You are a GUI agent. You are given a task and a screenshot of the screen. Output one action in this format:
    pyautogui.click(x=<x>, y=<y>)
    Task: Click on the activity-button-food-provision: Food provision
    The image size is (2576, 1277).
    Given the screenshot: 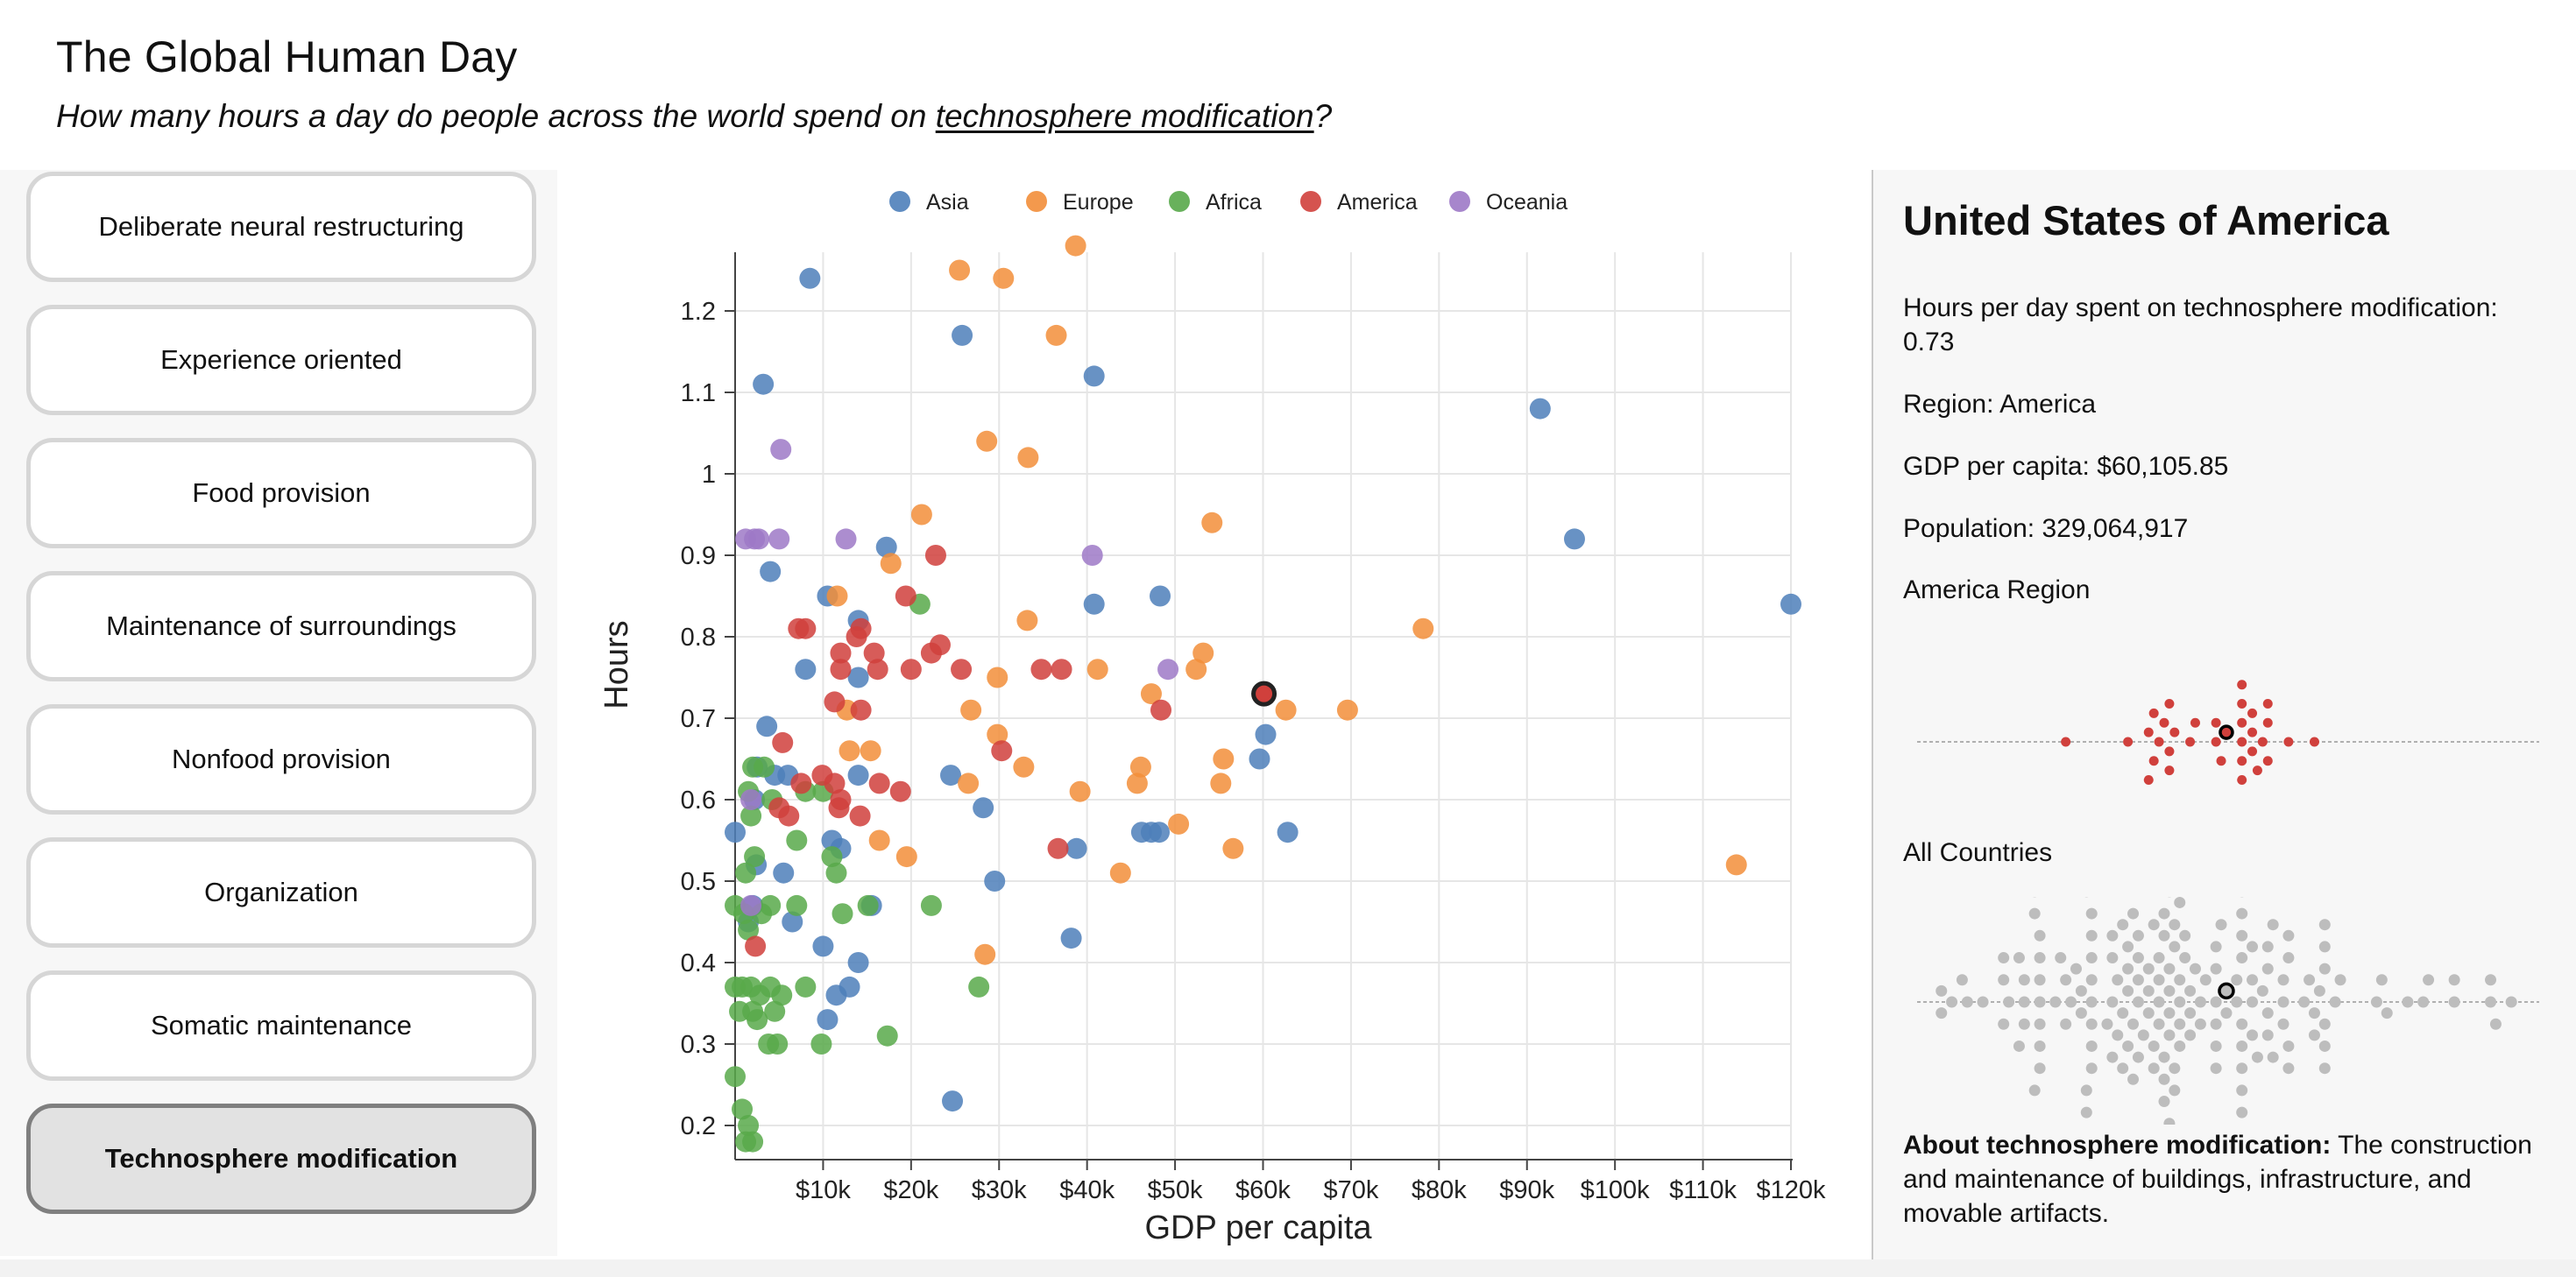 What is the action you would take?
    pyautogui.click(x=281, y=493)
    